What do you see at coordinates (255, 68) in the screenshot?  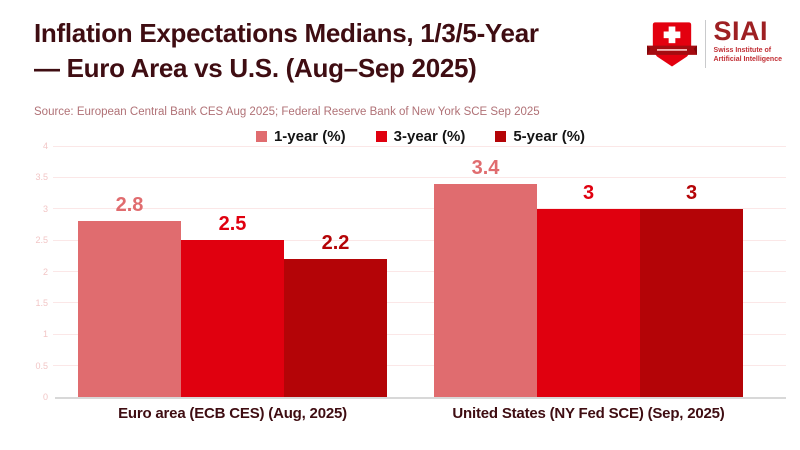 I see `title-line-2: — Euro Area vs U.S. (Aug–Sep 2025)` at bounding box center [255, 68].